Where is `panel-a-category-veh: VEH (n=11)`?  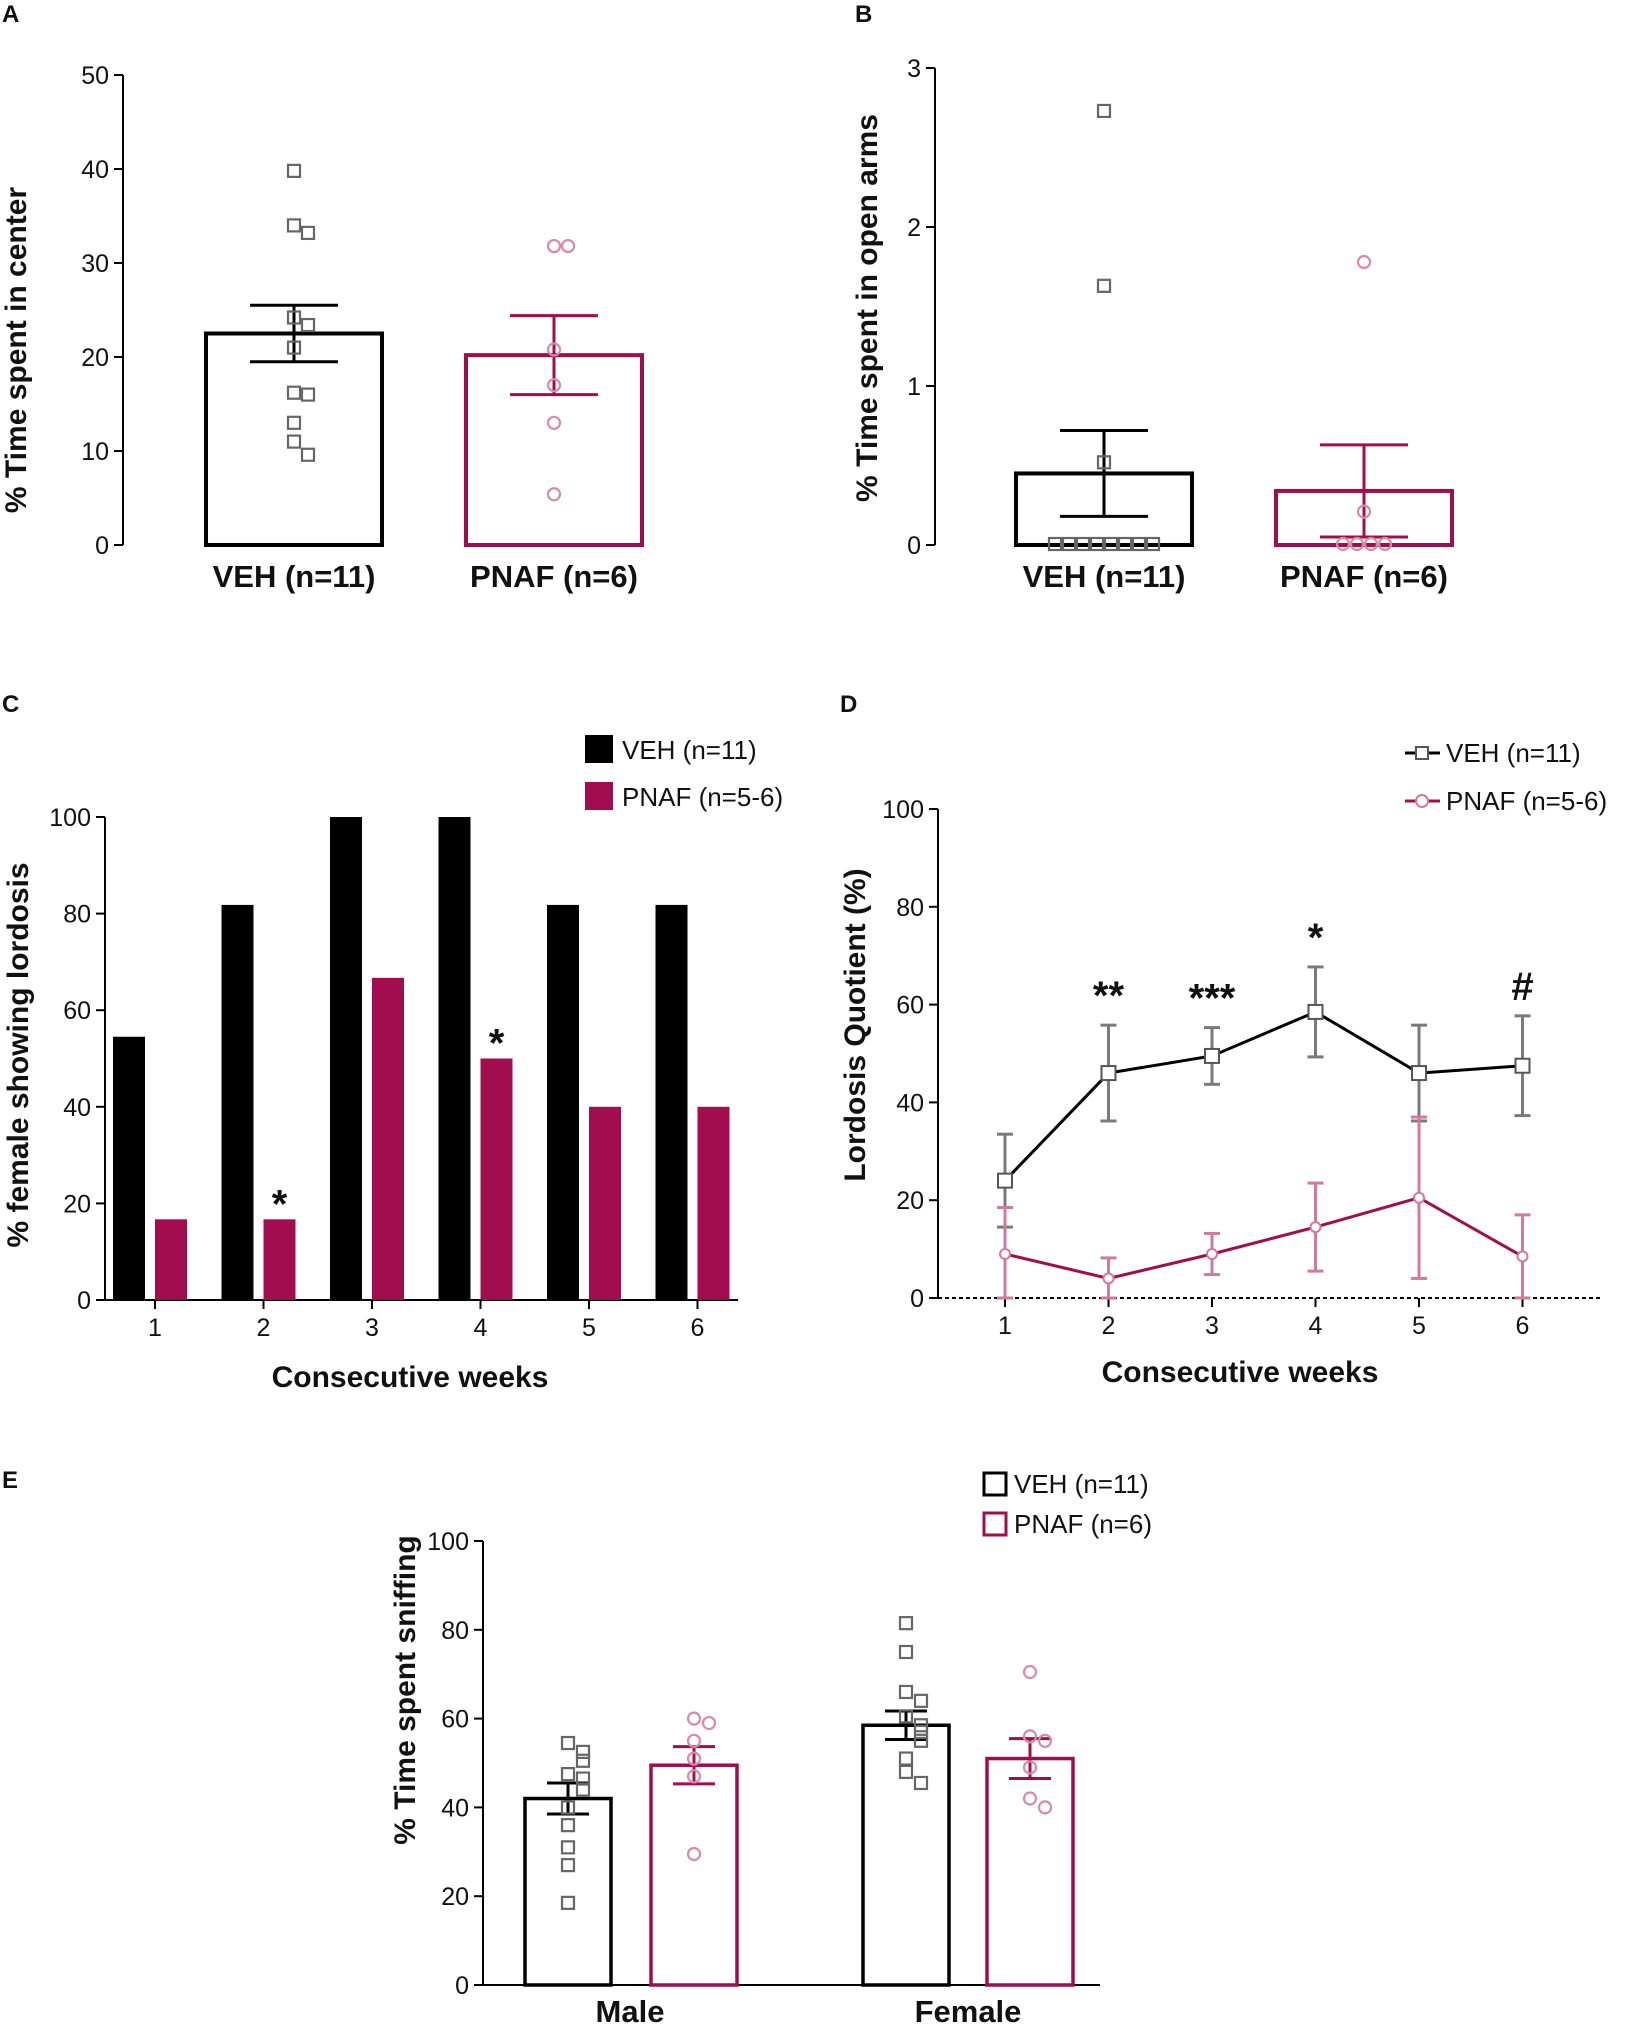 panel-a-category-veh: VEH (n=11) is located at coordinates (294, 576).